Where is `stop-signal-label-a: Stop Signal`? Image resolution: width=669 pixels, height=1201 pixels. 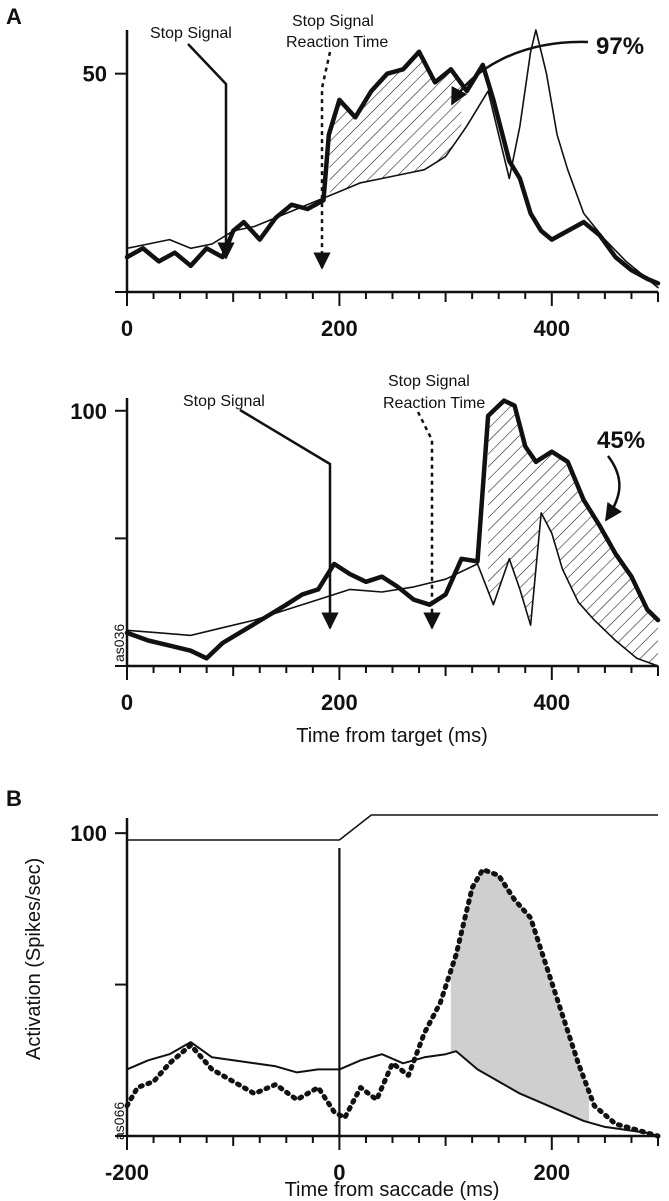
stop-signal-label-a: Stop Signal is located at coordinates (191, 33).